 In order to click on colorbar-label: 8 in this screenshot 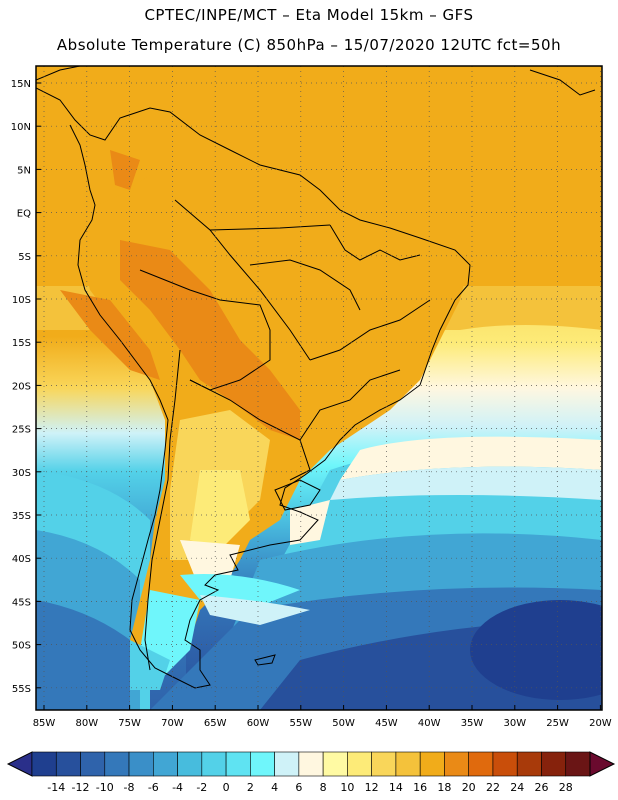, I will do `click(323, 787)`.